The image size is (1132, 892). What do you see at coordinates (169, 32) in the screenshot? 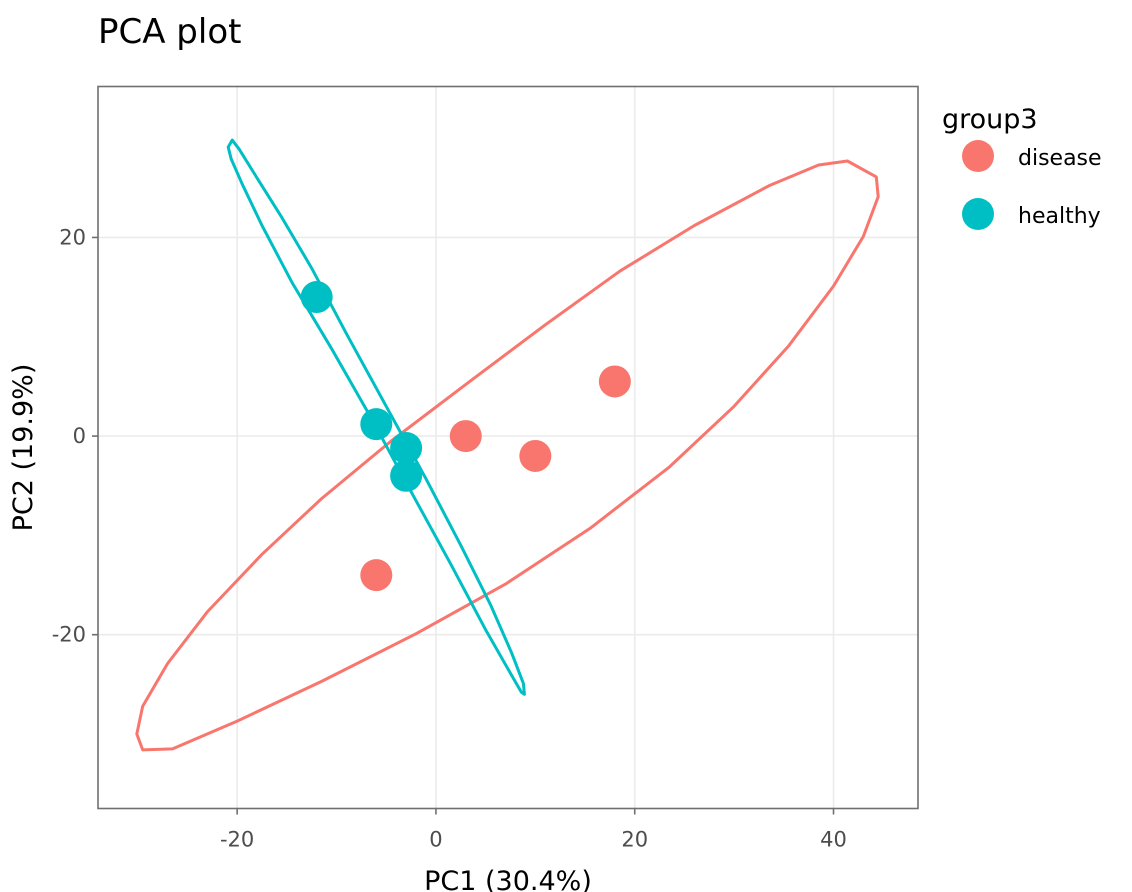
I see `chart-title: PCA plot` at bounding box center [169, 32].